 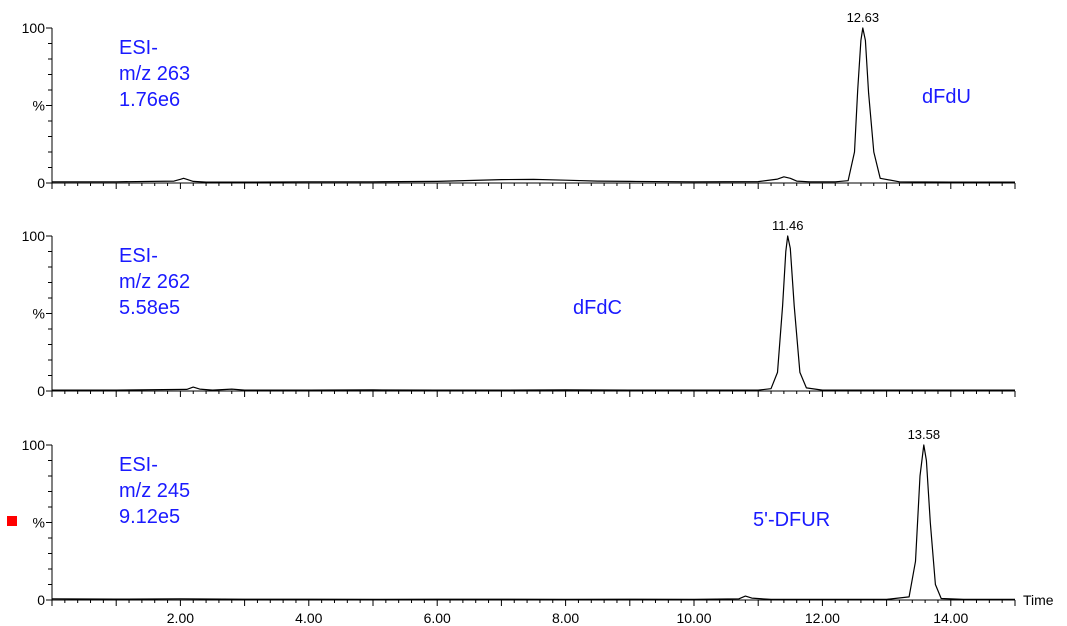 What do you see at coordinates (1038, 600) in the screenshot?
I see `x-axis-label: Time` at bounding box center [1038, 600].